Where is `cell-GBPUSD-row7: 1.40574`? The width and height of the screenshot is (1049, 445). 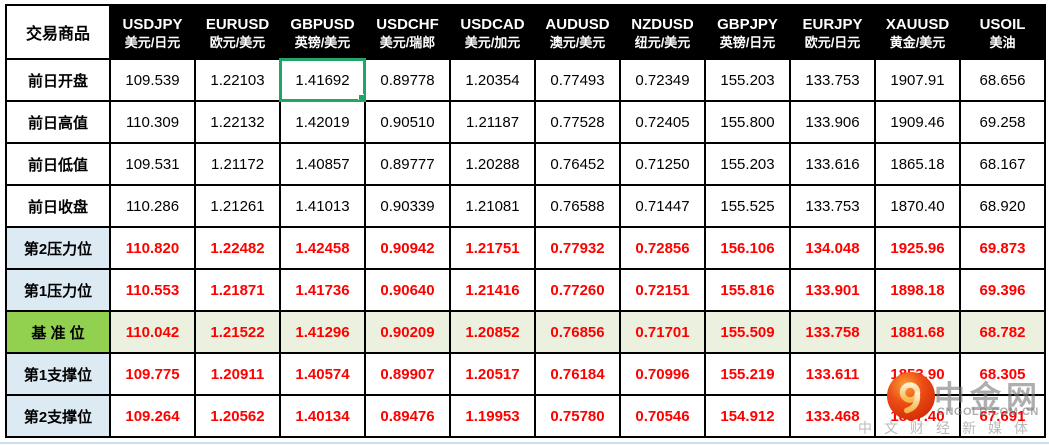
cell-GBPUSD-row7: 1.40574 is located at coordinates (322, 374).